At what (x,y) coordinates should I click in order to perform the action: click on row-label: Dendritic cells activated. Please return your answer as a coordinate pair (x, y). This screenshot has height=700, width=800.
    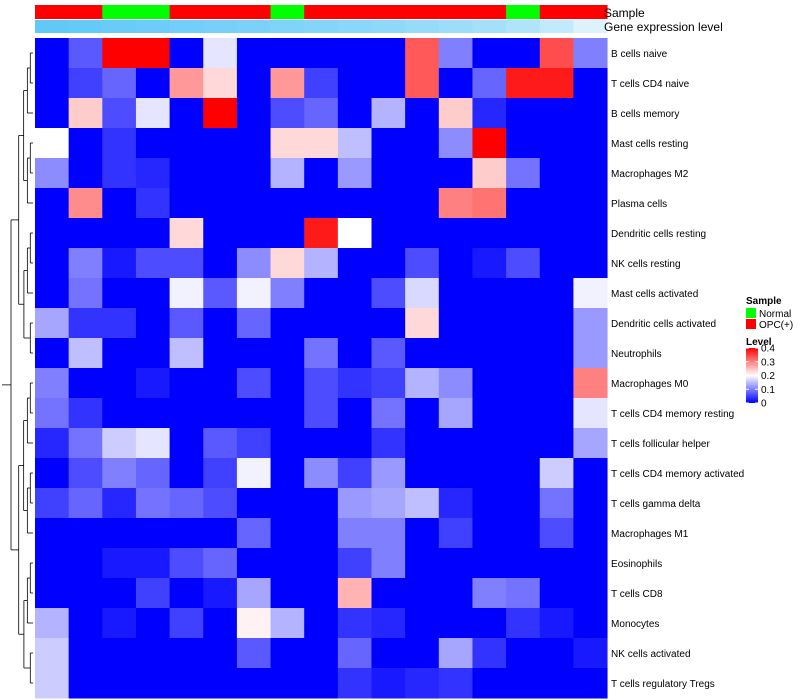
    Looking at the image, I should click on (663, 324).